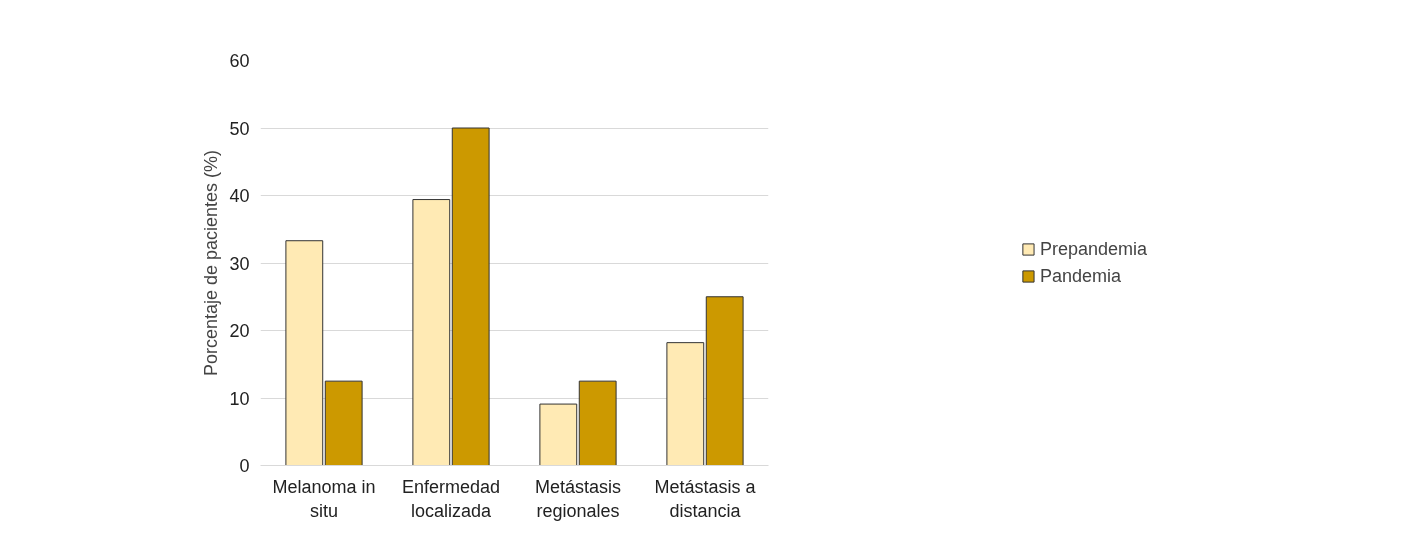  I want to click on y-tick-label: 20, so click(239, 331).